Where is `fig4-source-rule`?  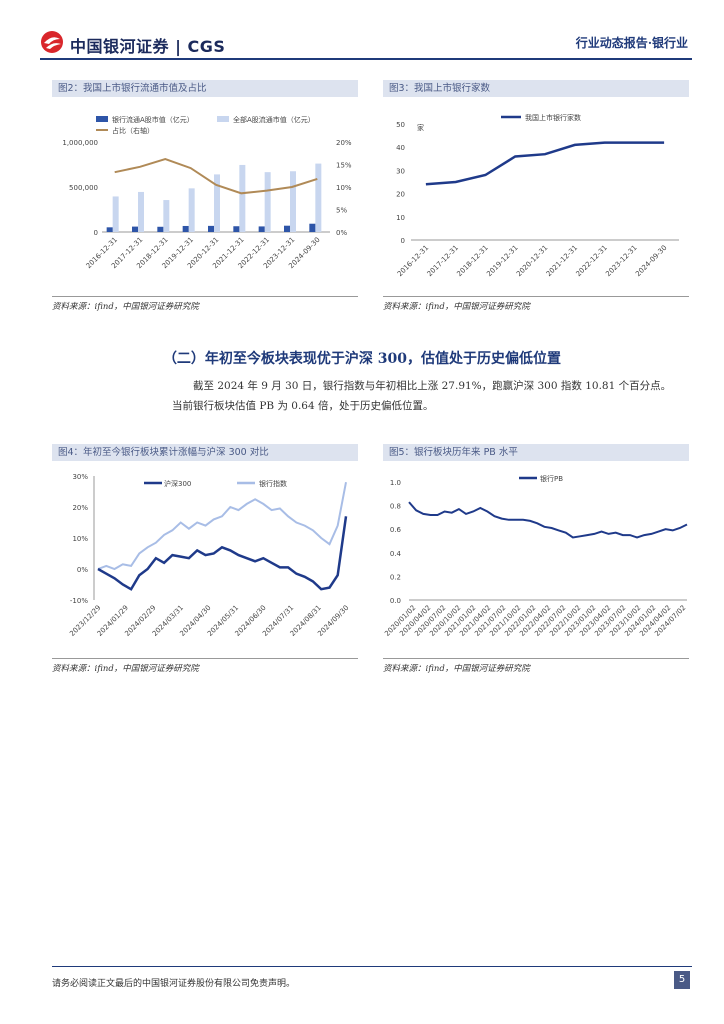 fig4-source-rule is located at coordinates (205, 658).